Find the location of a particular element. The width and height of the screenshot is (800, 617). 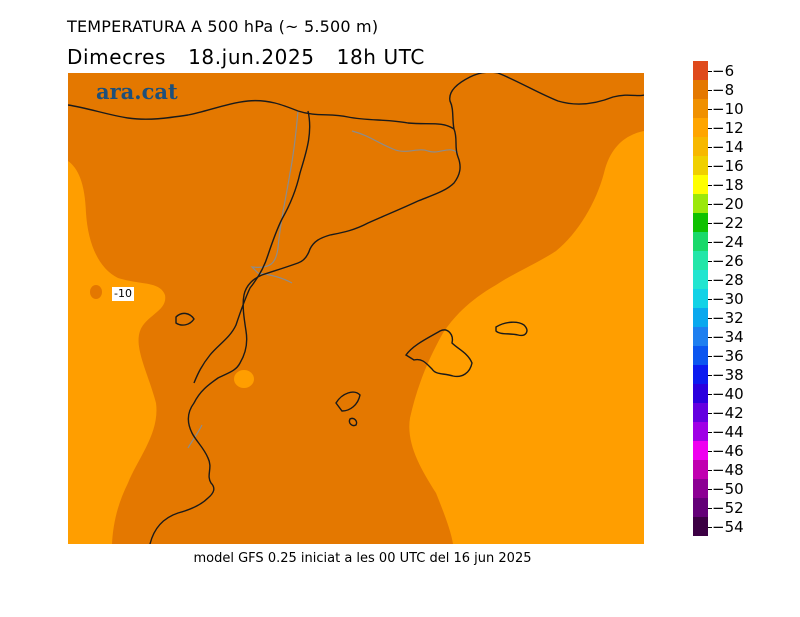

chart-subtitle: Dimecres 18.jun.2025 18h UTC is located at coordinates (257, 57).